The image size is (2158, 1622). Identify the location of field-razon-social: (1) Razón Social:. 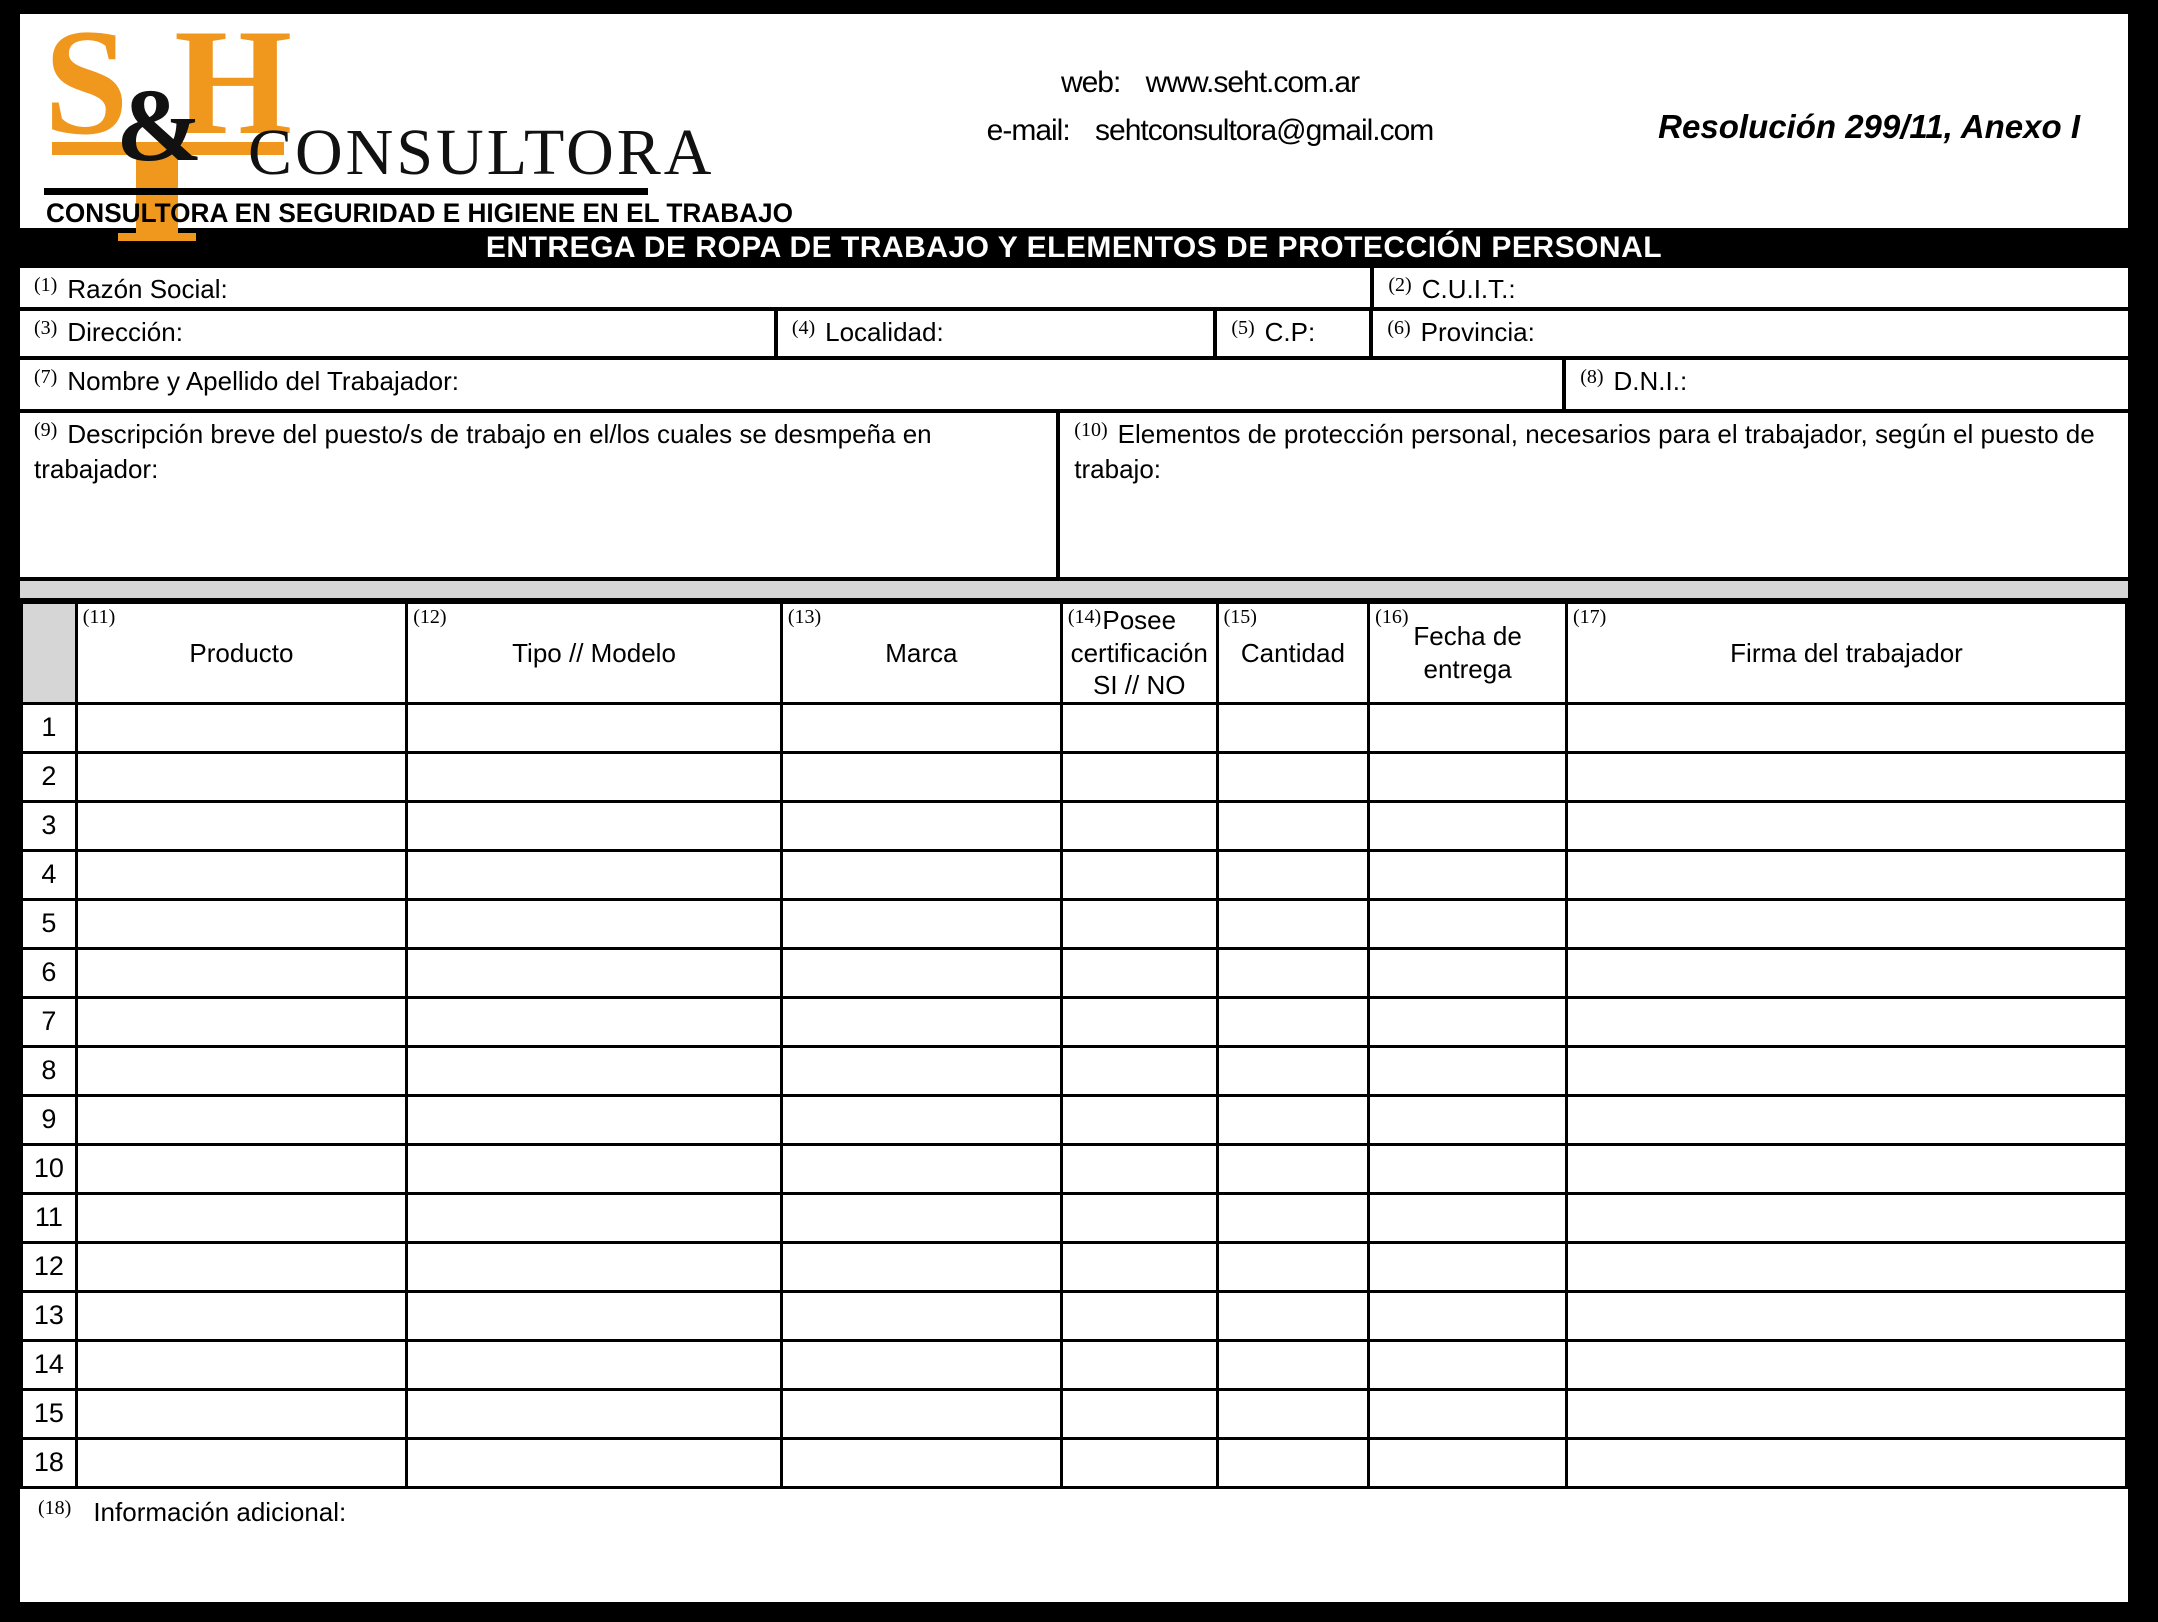
(697, 287).